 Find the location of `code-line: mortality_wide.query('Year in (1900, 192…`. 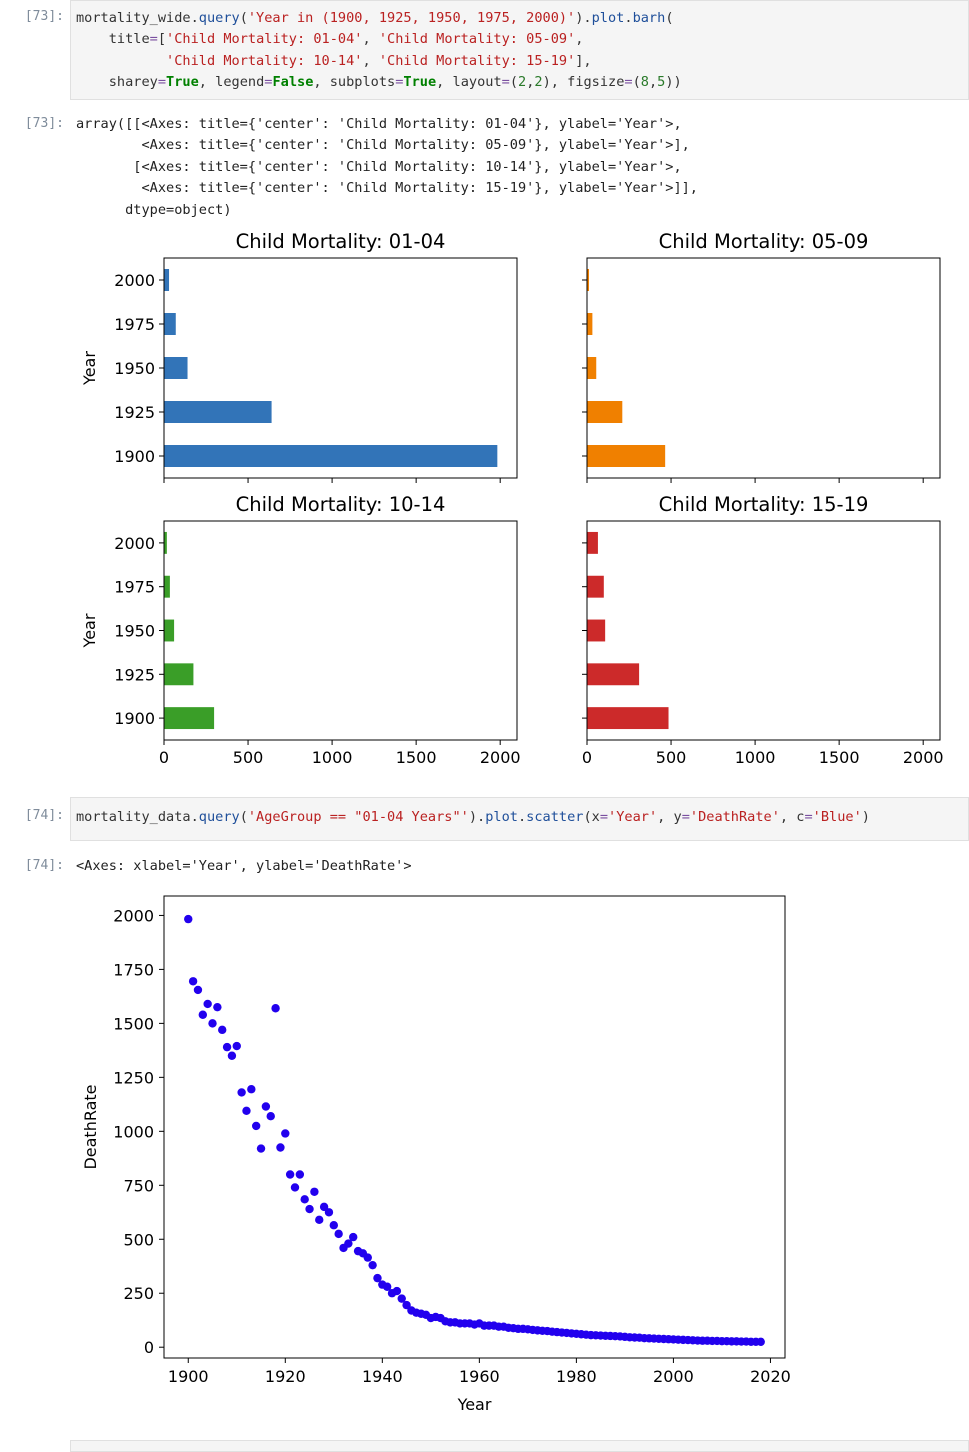

code-line: mortality_wide.query('Year in (1900, 192… is located at coordinates (375, 18).